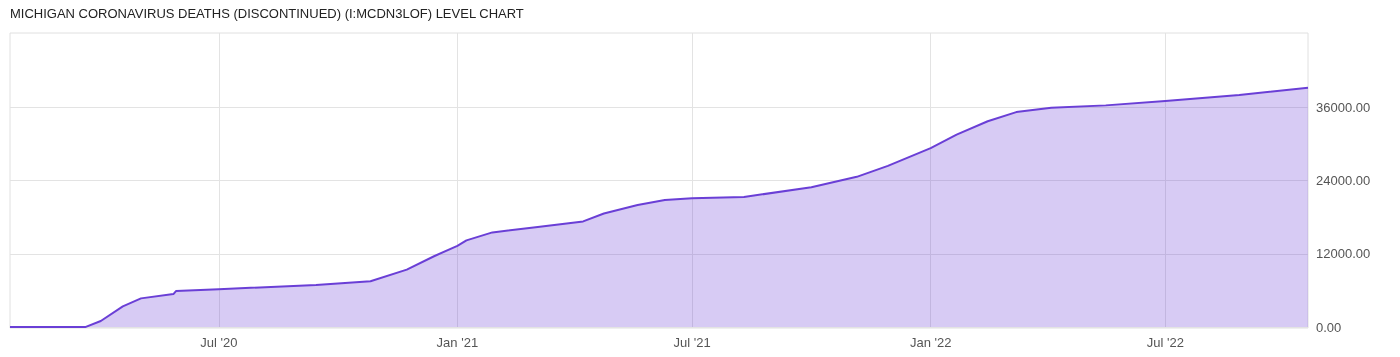 This screenshot has width=1400, height=357. I want to click on y-tick-label: 12000.00, so click(1343, 254).